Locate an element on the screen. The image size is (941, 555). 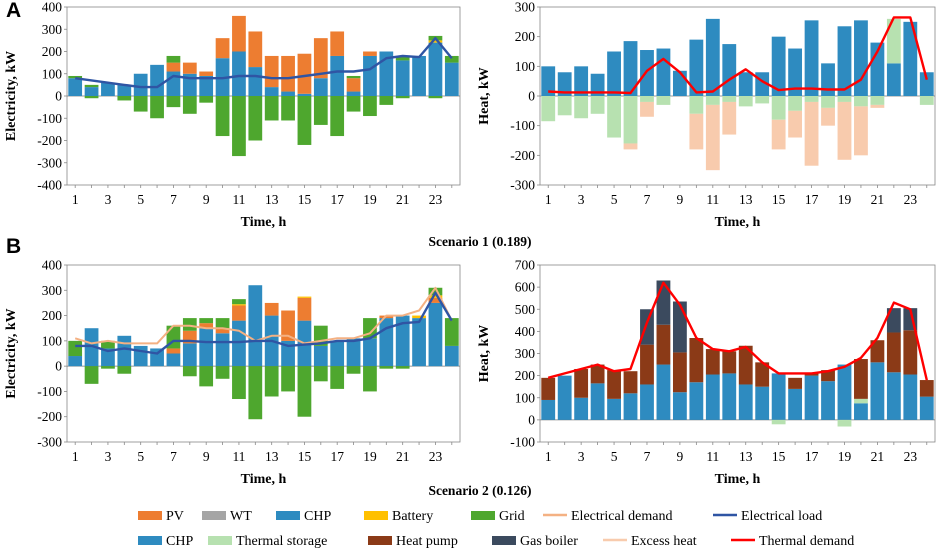
line-elec_load is located at coordinates (264, 323).